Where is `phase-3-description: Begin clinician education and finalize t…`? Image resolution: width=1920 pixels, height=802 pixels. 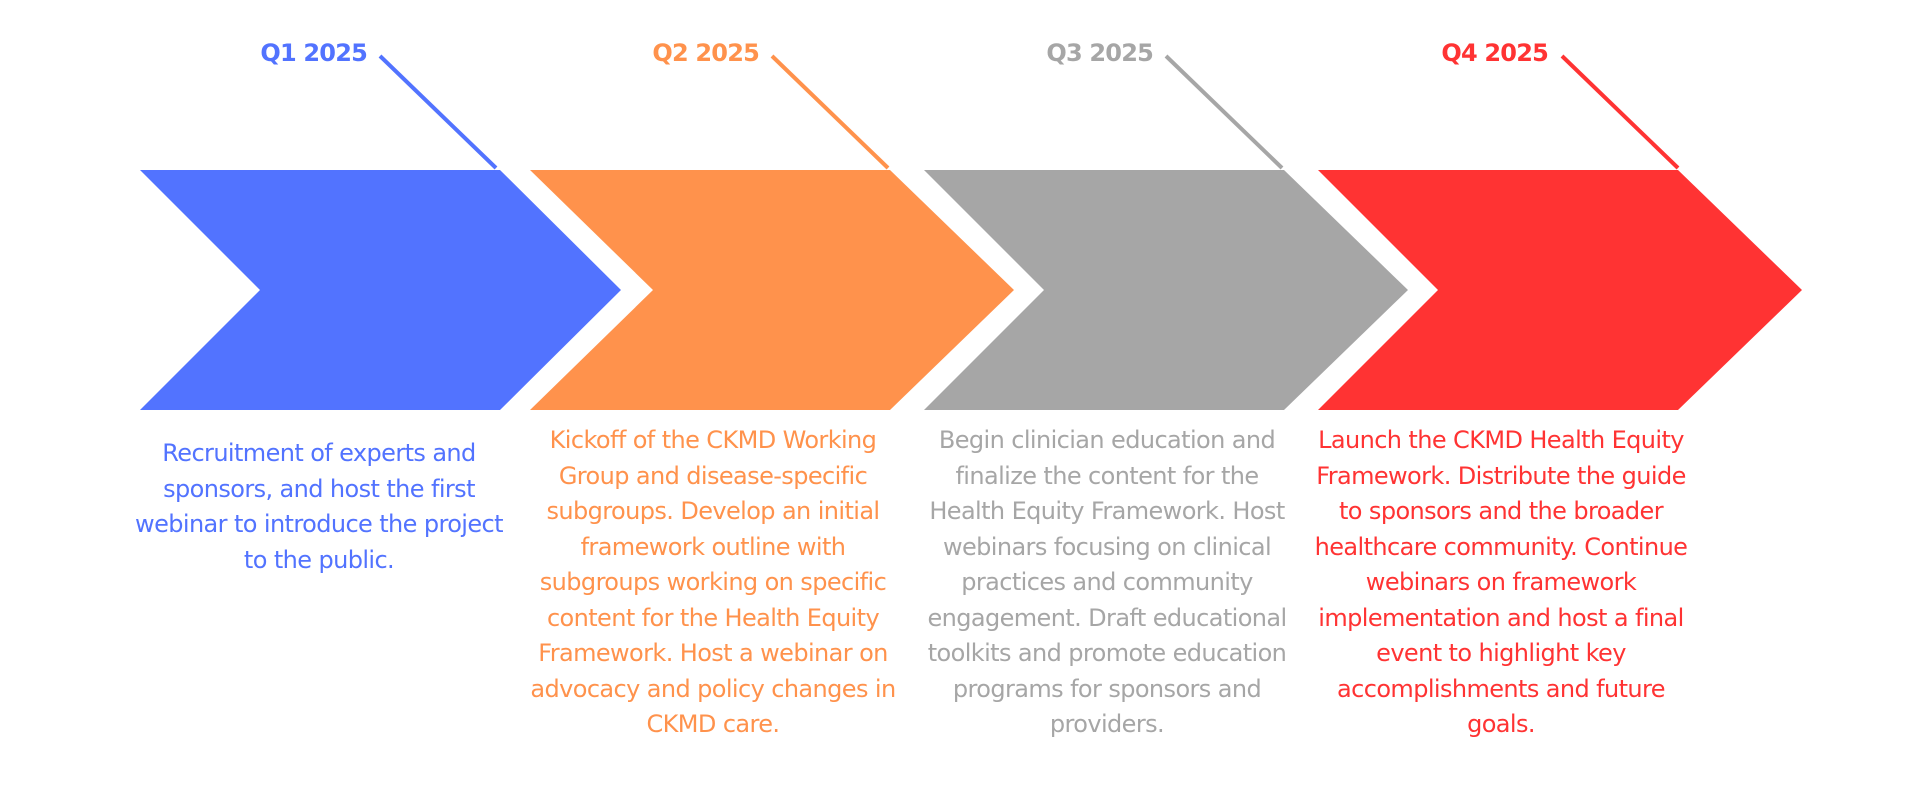 phase-3-description: Begin clinician education and finalize t… is located at coordinates (1107, 582).